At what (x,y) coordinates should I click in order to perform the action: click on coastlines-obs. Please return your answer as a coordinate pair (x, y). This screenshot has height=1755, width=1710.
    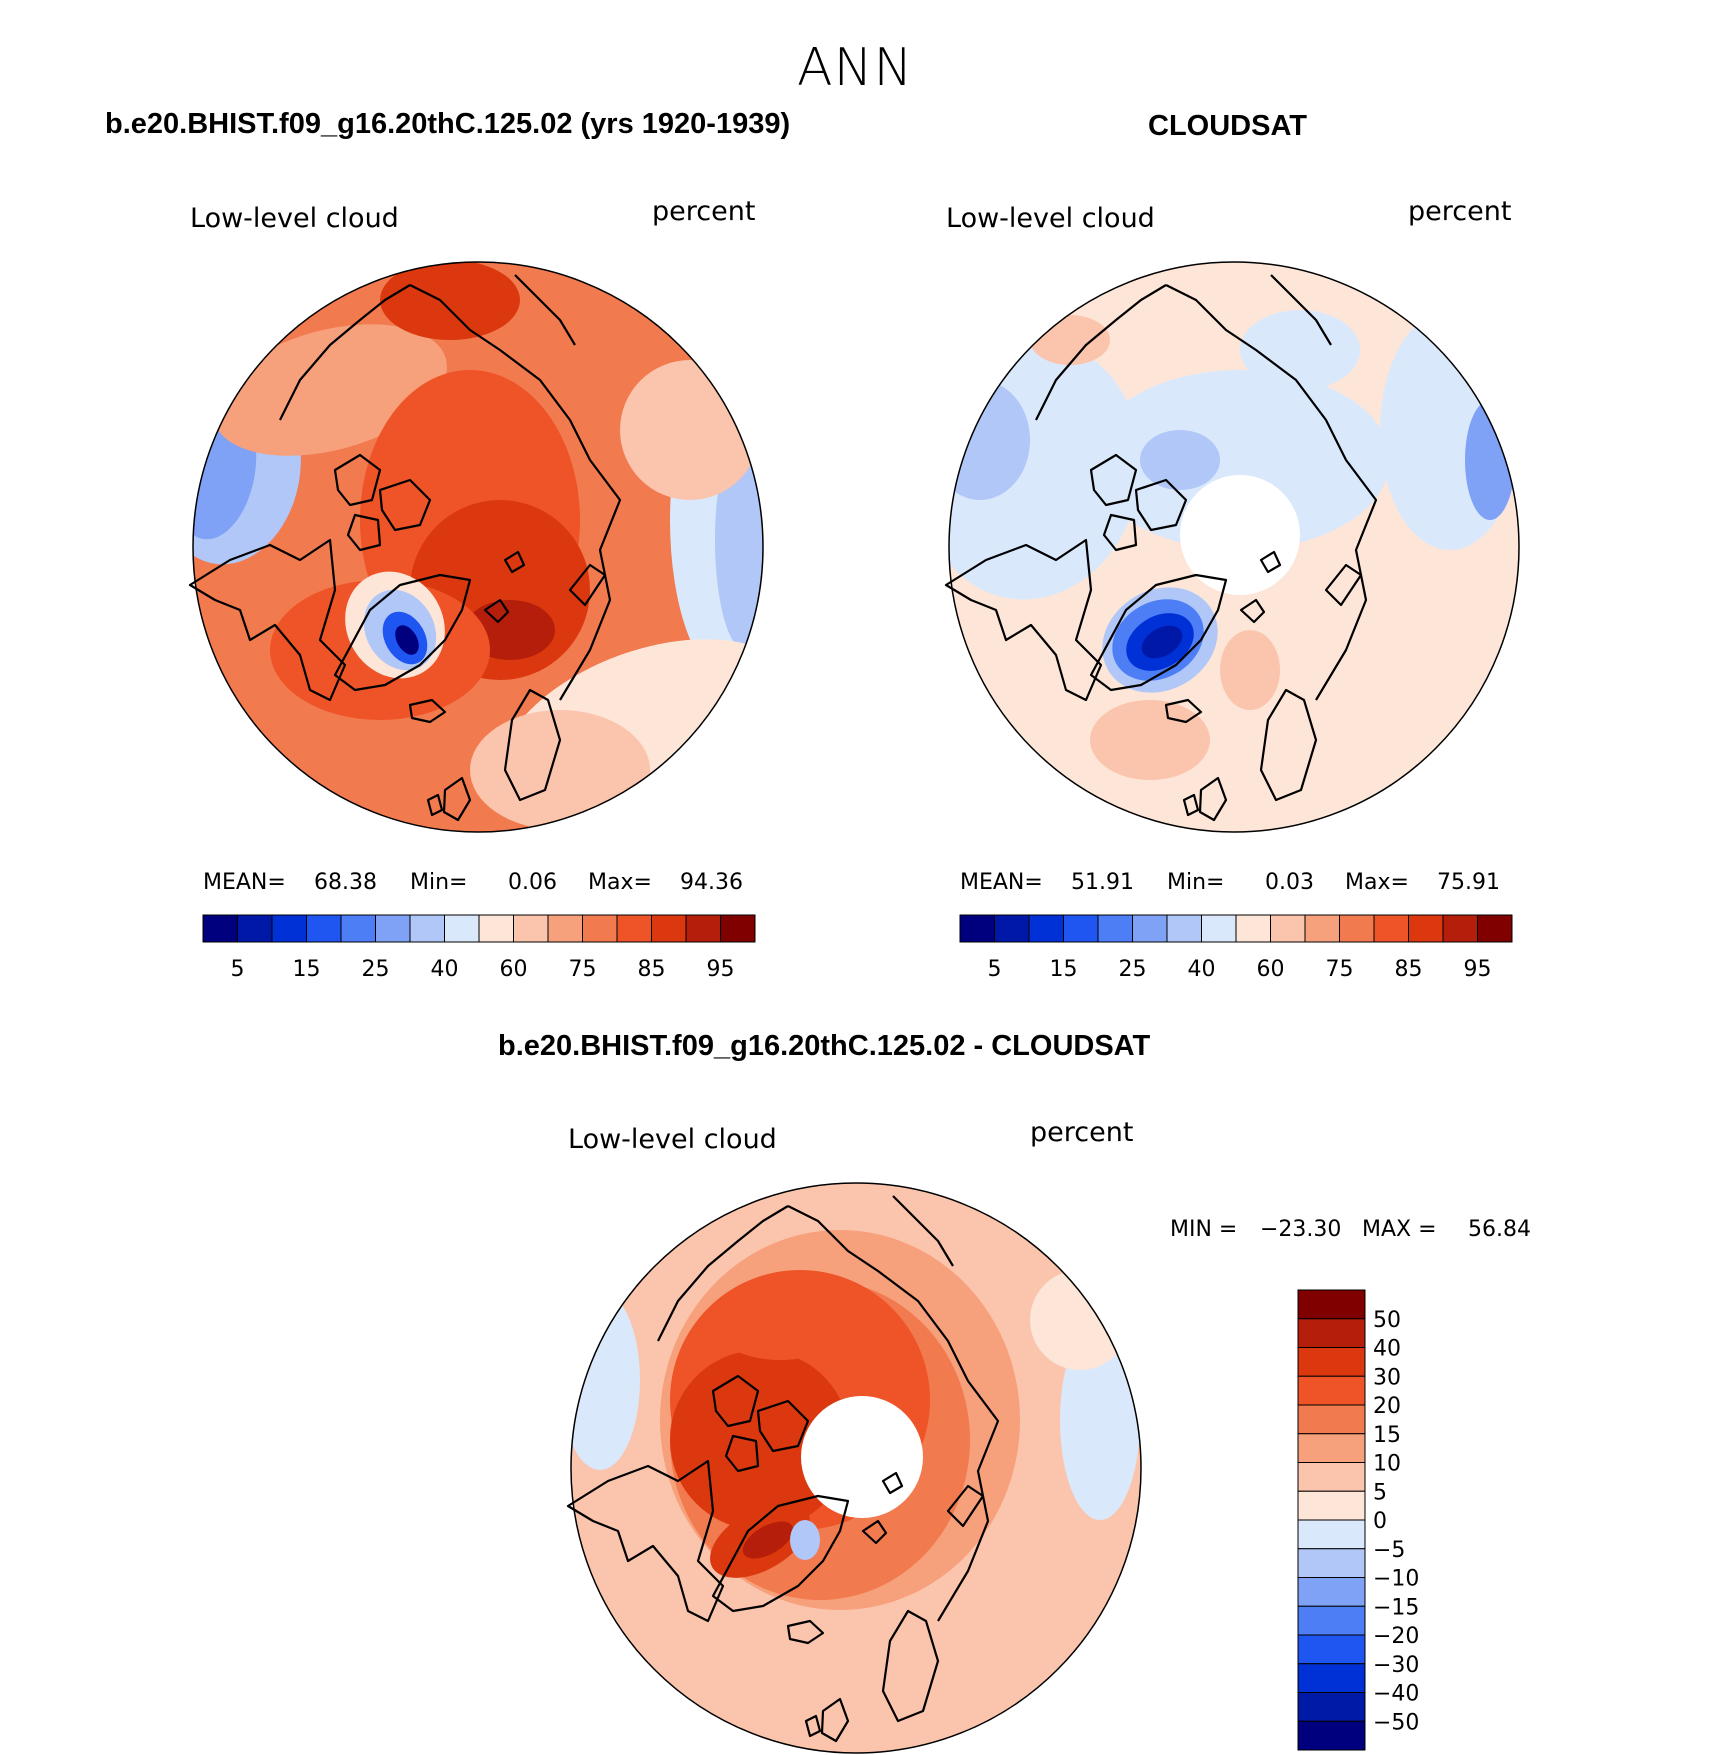
    Looking at the image, I should click on (1161, 548).